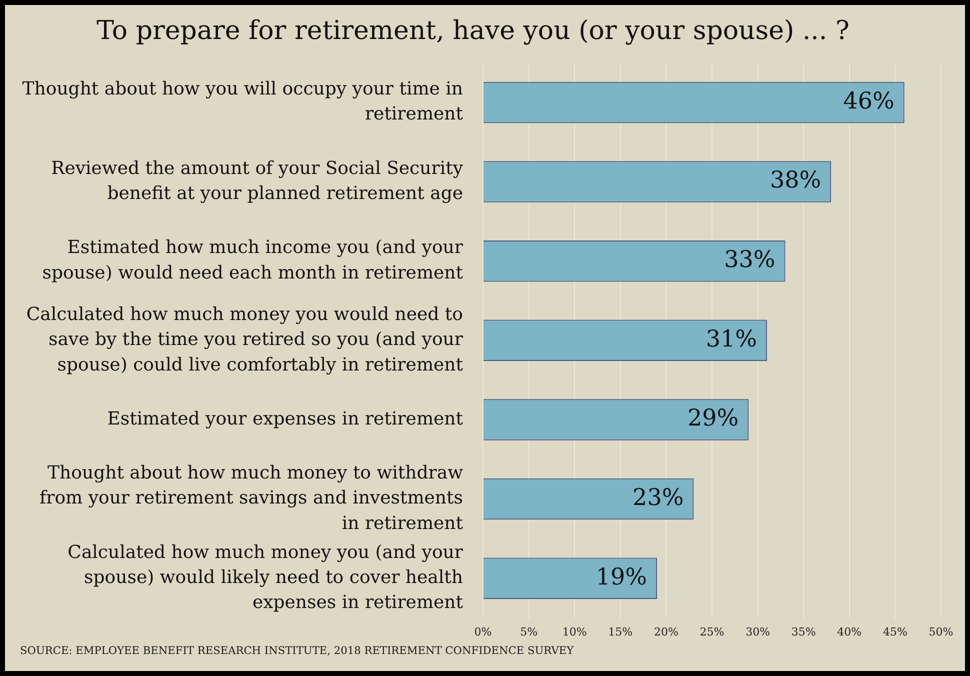 The image size is (970, 676). What do you see at coordinates (297, 650) in the screenshot?
I see `source-note: SOURCE: EMPLOYEE BENEFIT RESEARCH INSTITUTE, 2018 RETIREMENT CONFIDENCE SURVEY` at bounding box center [297, 650].